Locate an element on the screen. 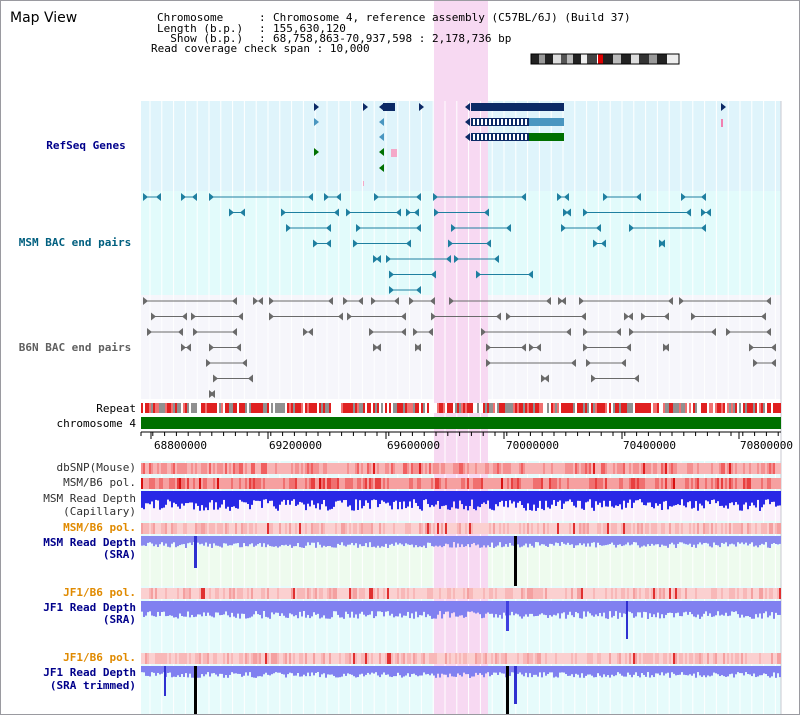 The width and height of the screenshot is (800, 715). b6n-bac-pair-end is located at coordinates (523, 347).